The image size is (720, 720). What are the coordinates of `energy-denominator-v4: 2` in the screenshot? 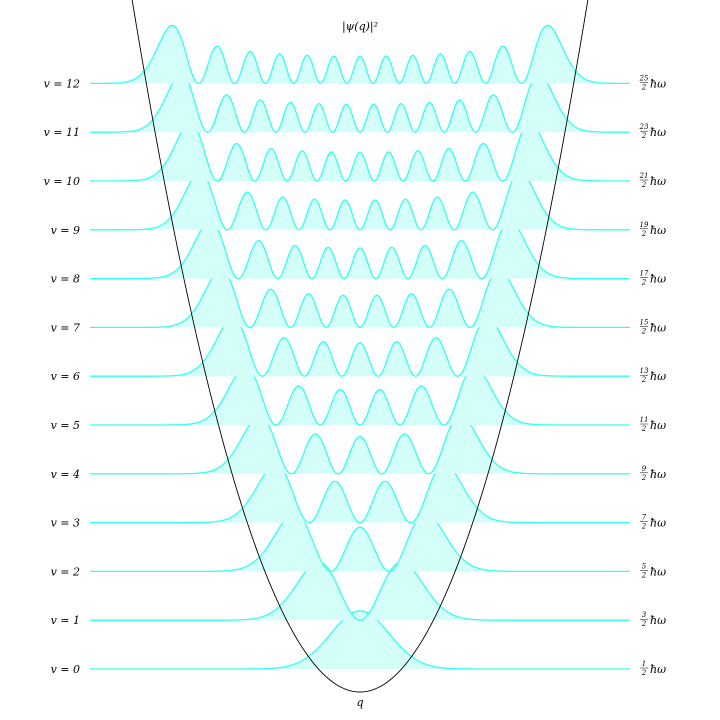 It's located at (644, 478).